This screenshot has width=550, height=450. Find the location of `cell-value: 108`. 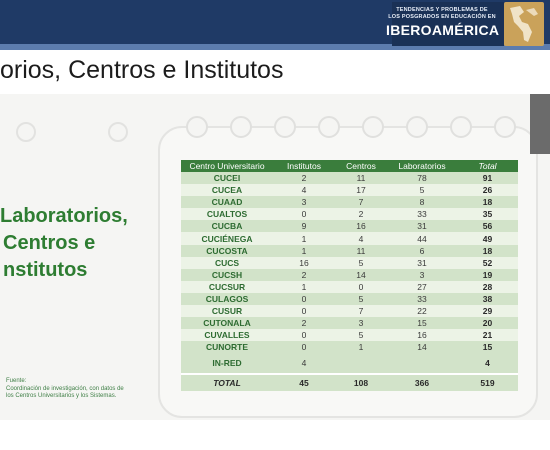

cell-value: 108 is located at coordinates (361, 383).